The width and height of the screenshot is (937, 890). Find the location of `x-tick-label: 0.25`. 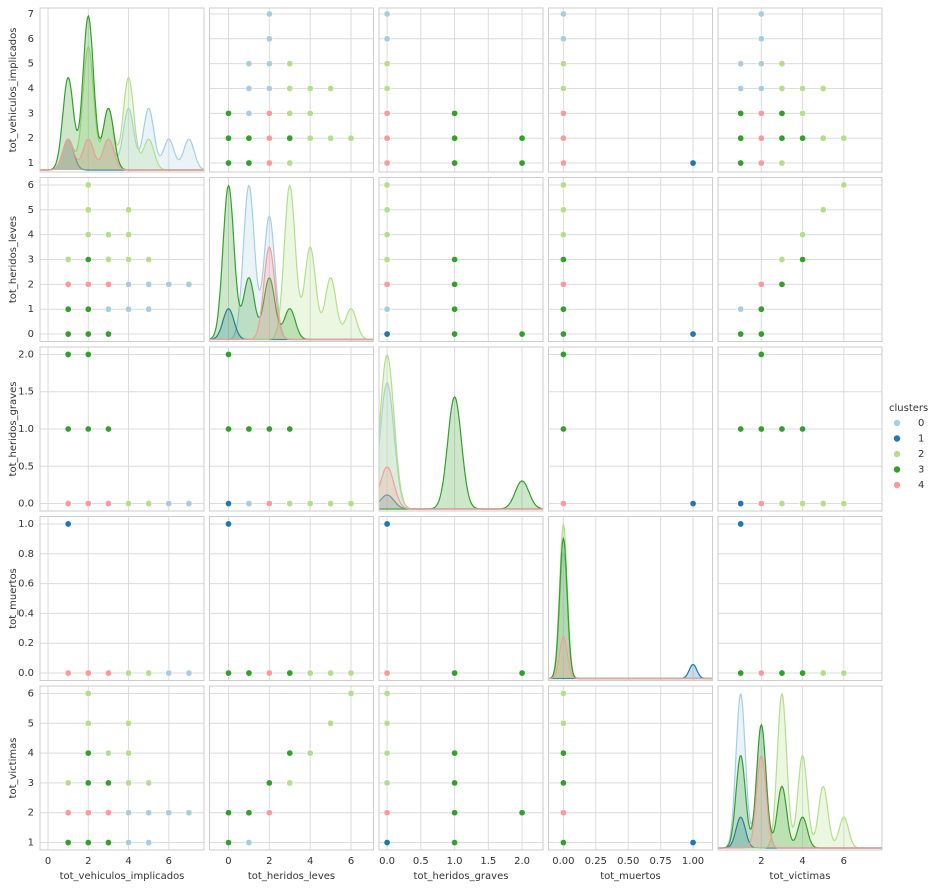

x-tick-label: 0.25 is located at coordinates (596, 861).